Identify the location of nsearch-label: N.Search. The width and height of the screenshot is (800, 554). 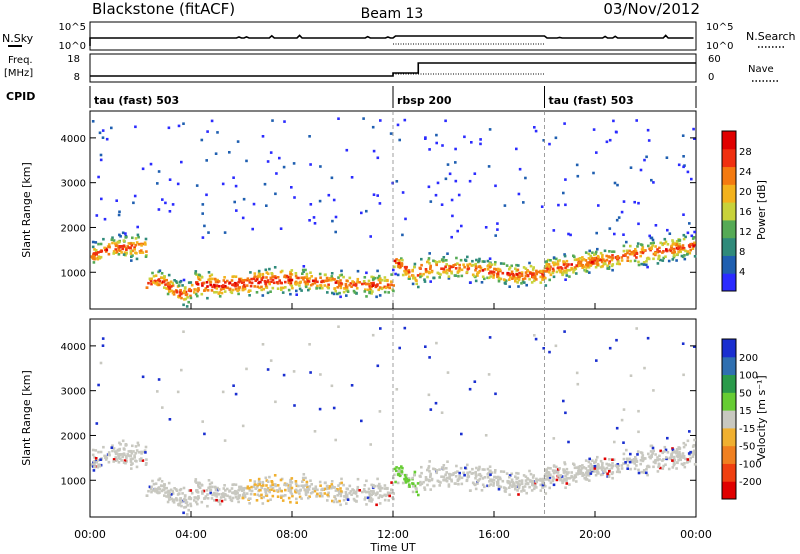
(771, 36).